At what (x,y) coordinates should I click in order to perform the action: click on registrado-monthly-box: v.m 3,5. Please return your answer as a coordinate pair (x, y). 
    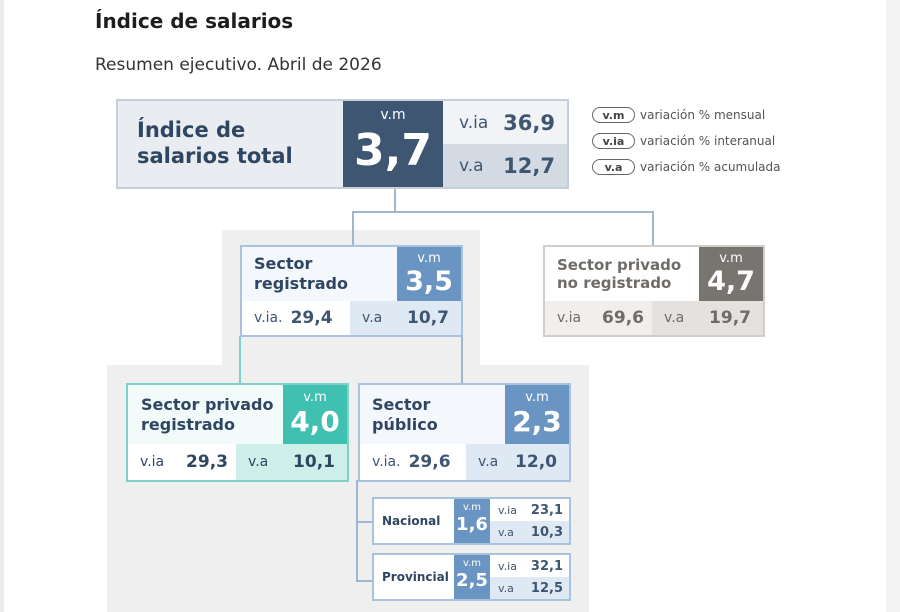
    Looking at the image, I should click on (429, 274).